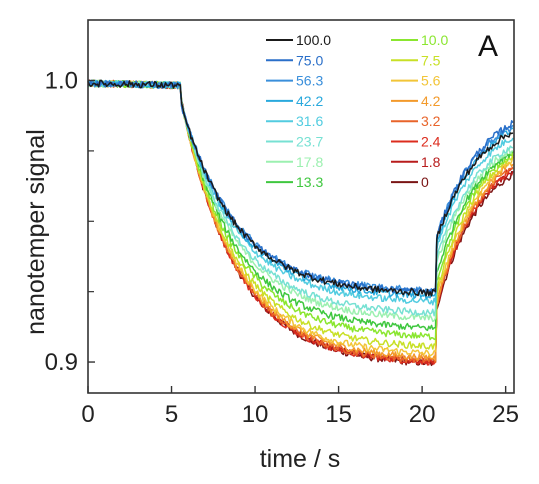  I want to click on x-tick-label: 15, so click(338, 414).